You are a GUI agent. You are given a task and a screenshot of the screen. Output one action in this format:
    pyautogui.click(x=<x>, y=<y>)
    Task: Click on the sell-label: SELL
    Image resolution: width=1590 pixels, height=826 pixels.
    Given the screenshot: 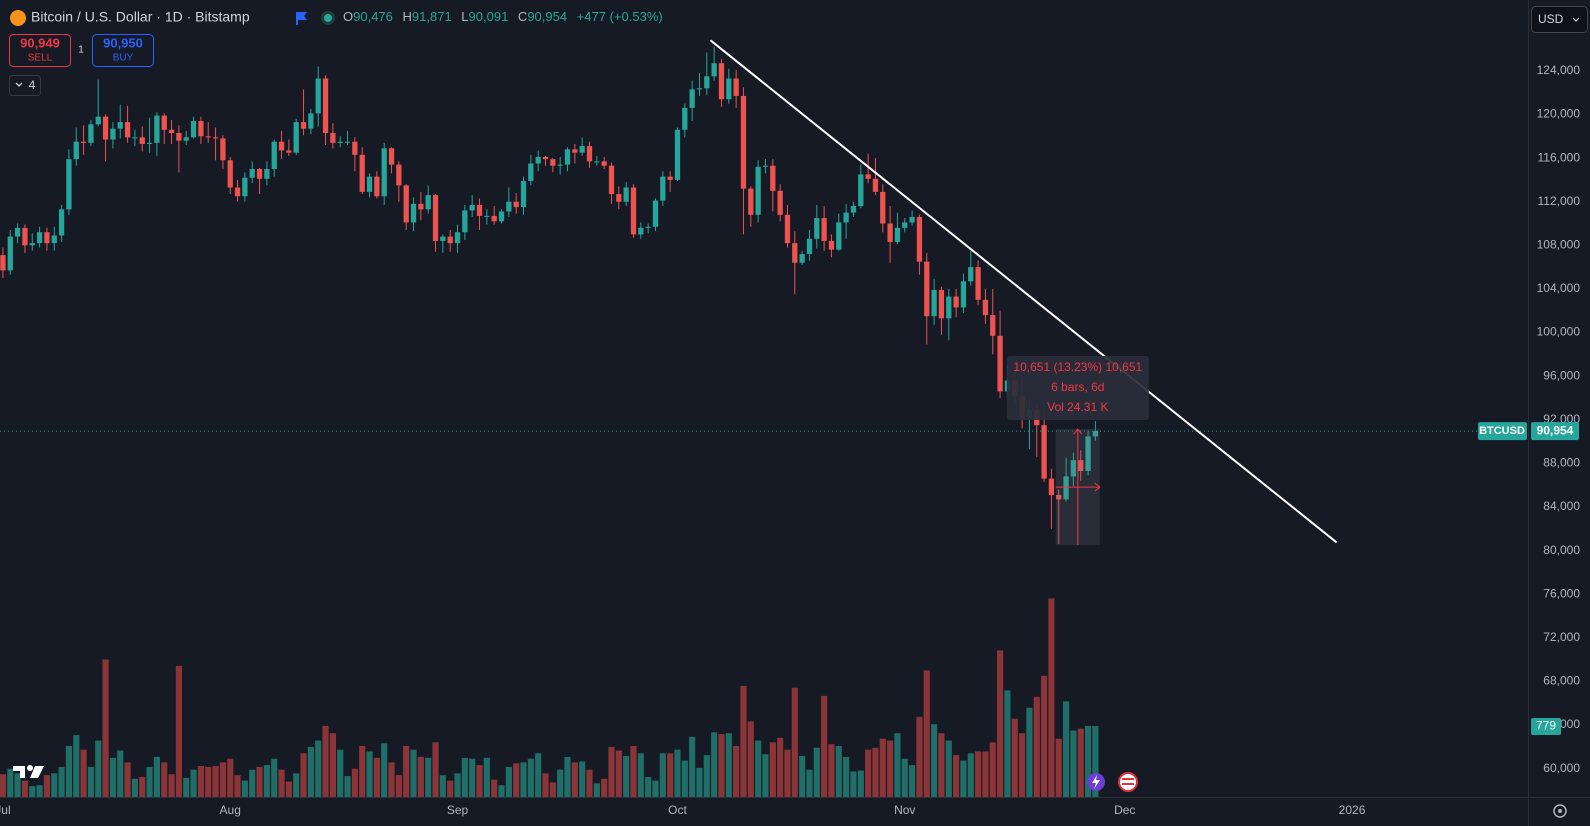 What is the action you would take?
    pyautogui.click(x=40, y=58)
    